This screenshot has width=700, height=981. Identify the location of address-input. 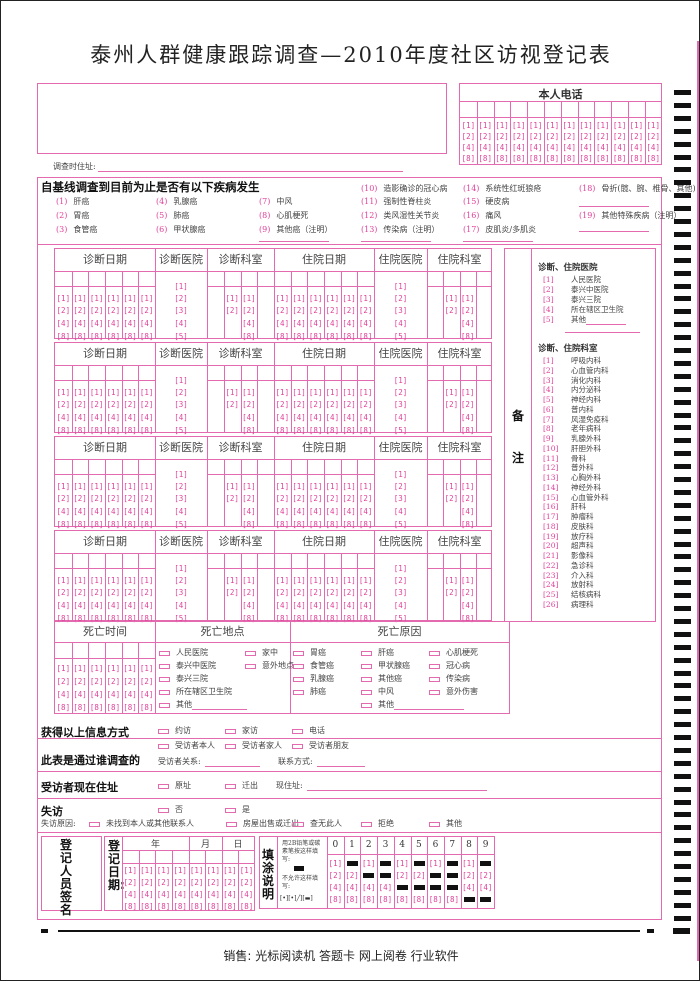
(251, 167).